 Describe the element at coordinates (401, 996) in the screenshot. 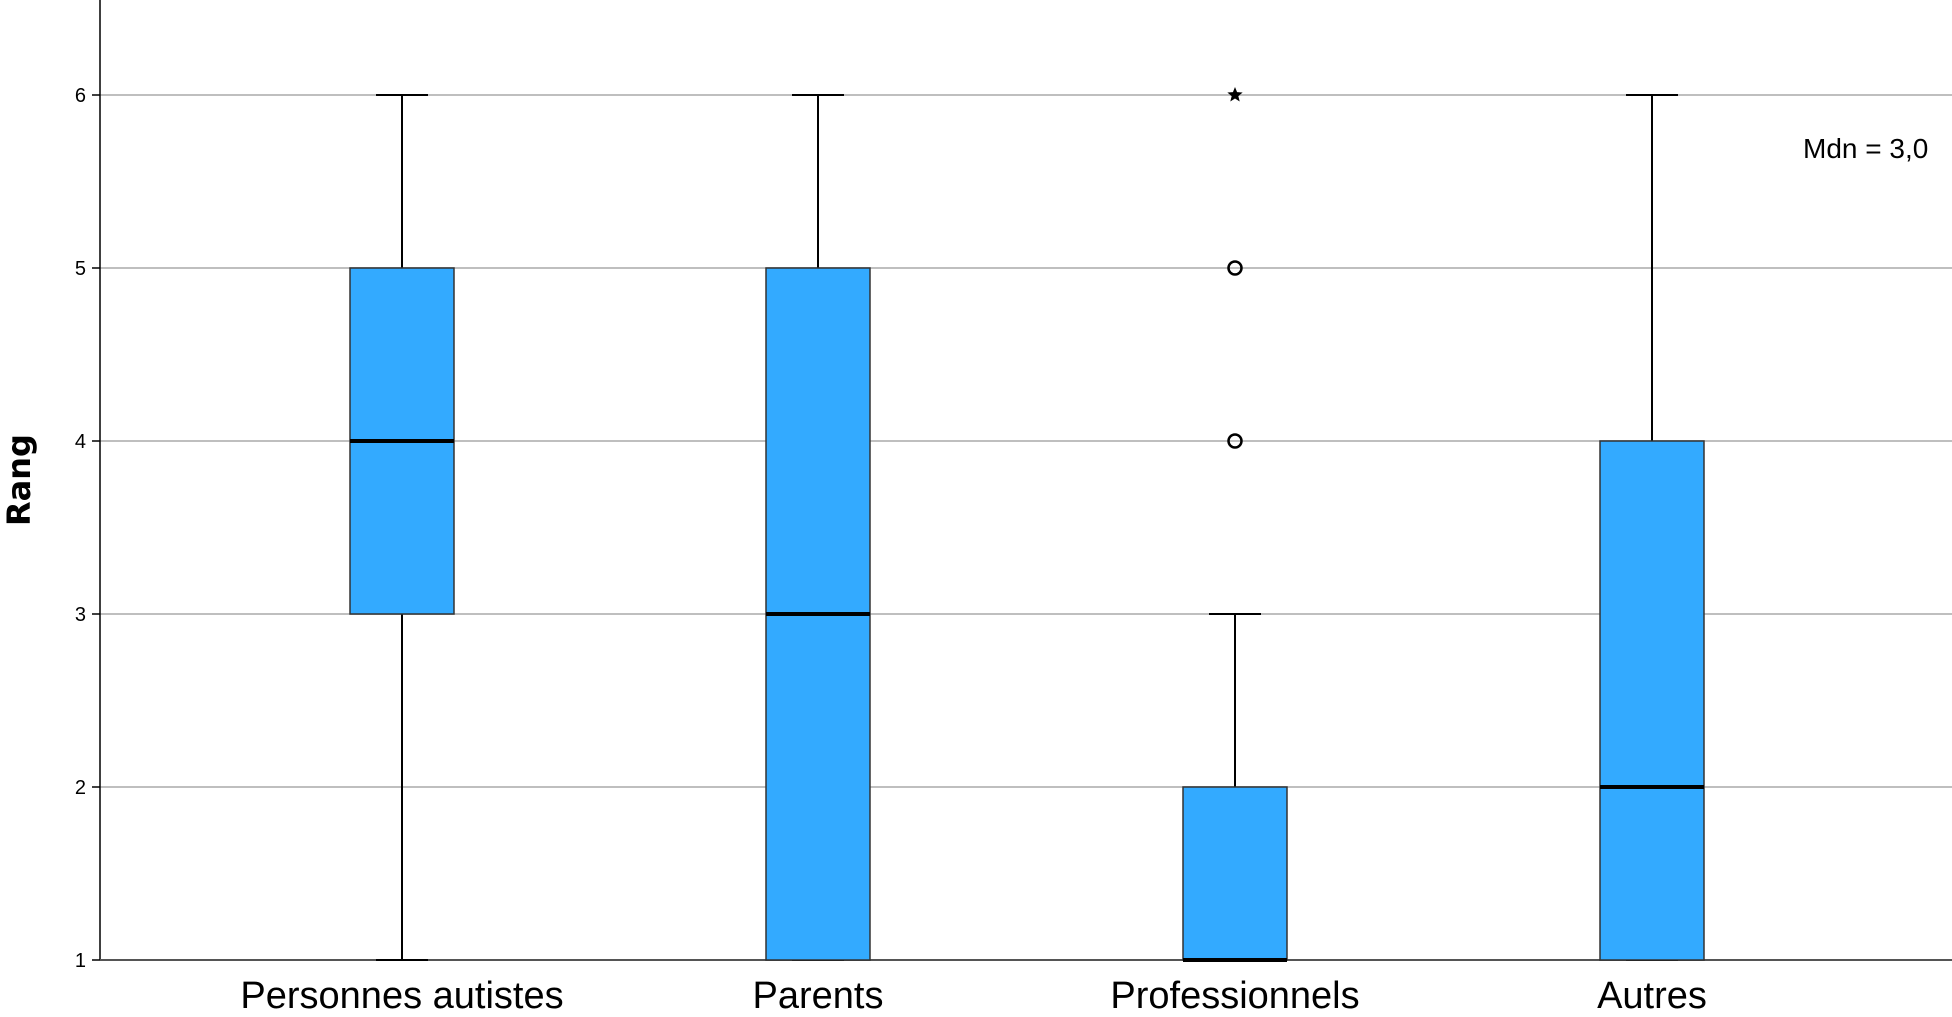

I see `category-label: Personnes autistes` at that location.